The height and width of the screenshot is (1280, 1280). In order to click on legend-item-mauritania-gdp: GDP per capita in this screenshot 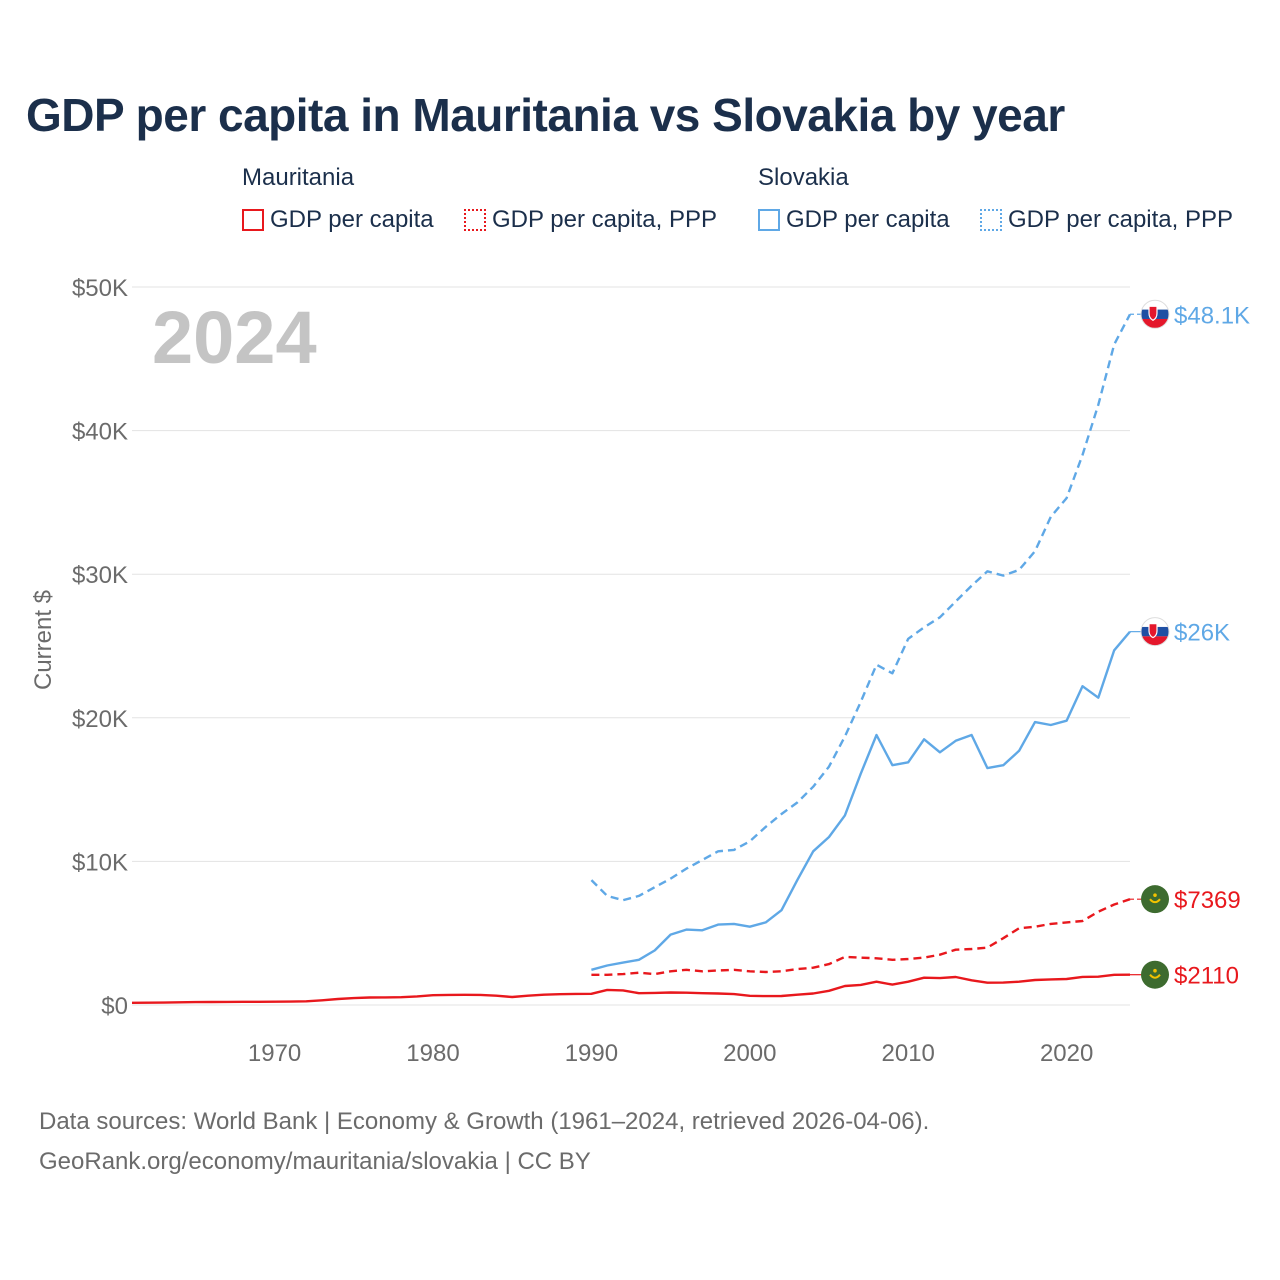, I will do `click(338, 220)`.